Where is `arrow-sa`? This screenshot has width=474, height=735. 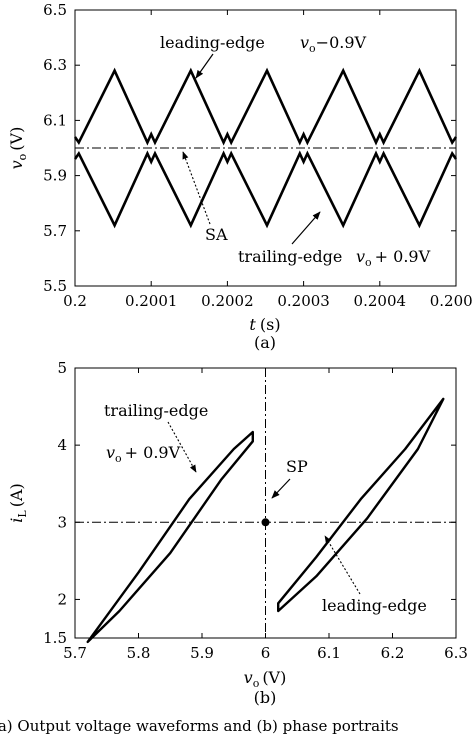
arrow-sa is located at coordinates (196, 188).